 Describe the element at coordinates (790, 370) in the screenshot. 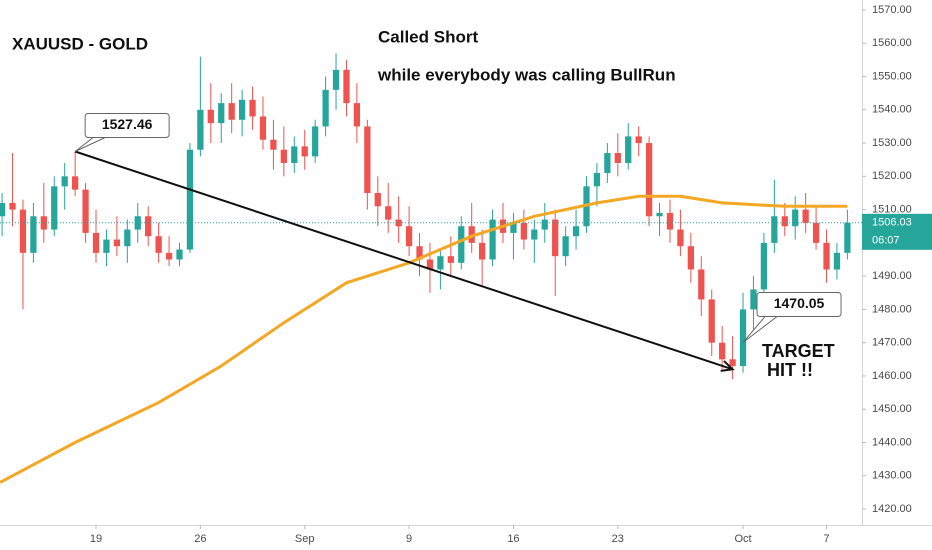

I see `target-text: HIT !!` at that location.